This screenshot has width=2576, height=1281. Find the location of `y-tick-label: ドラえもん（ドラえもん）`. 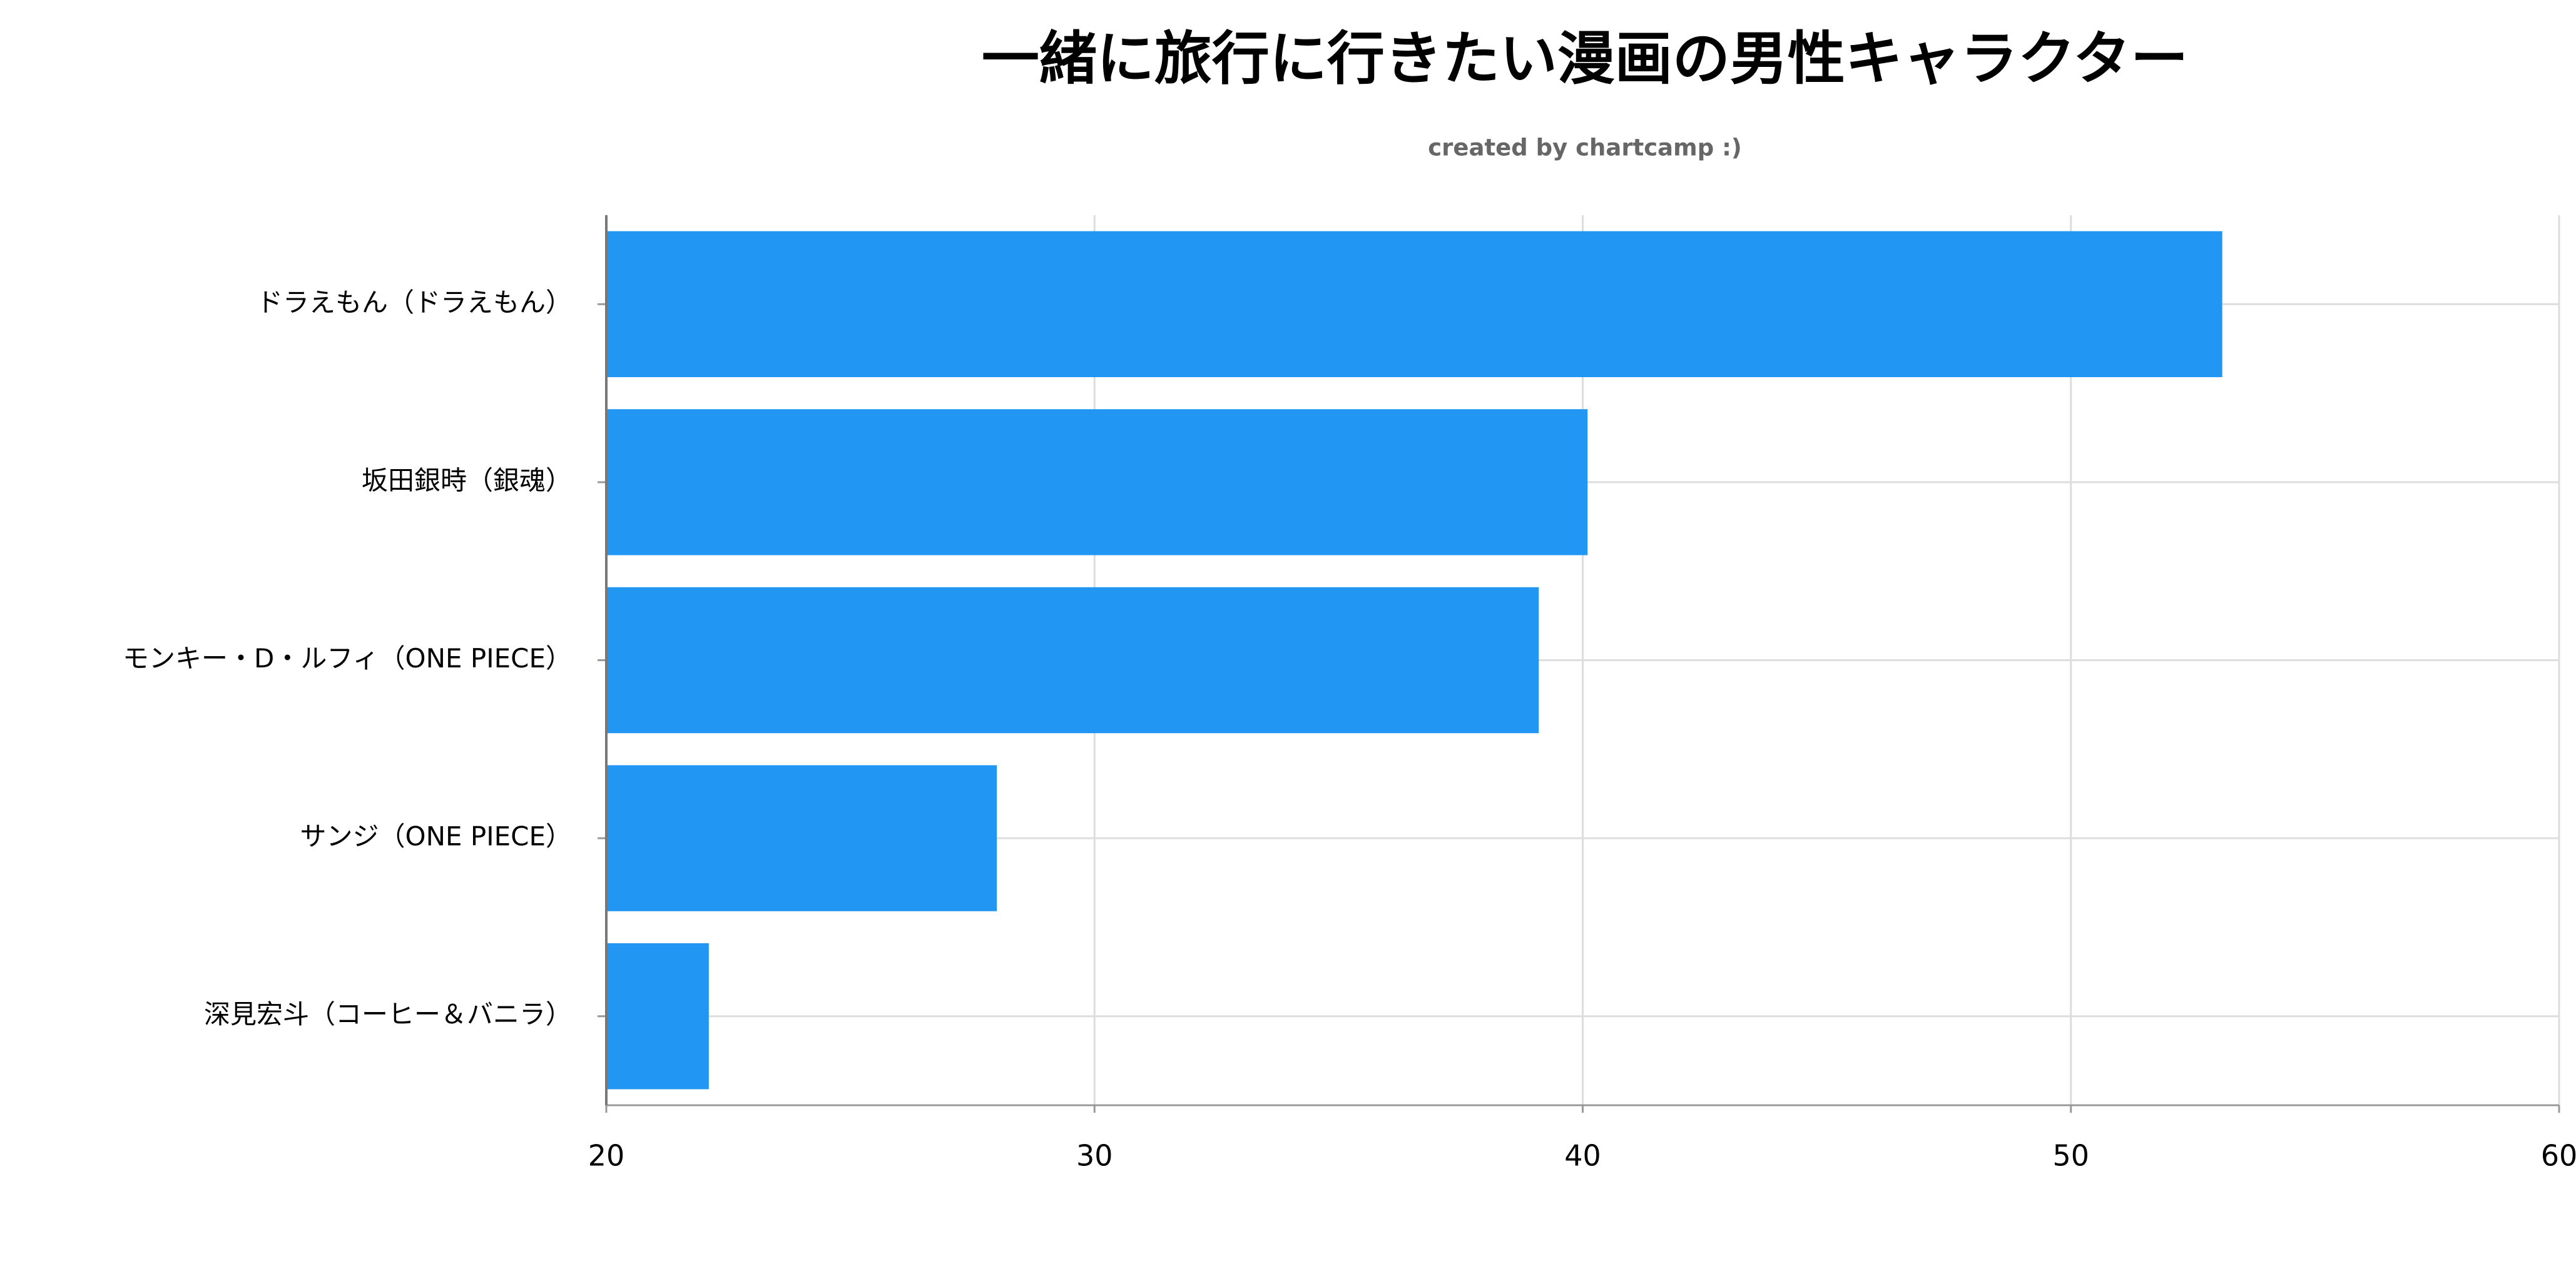

y-tick-label: ドラえもん（ドラえもん） is located at coordinates (414, 302).